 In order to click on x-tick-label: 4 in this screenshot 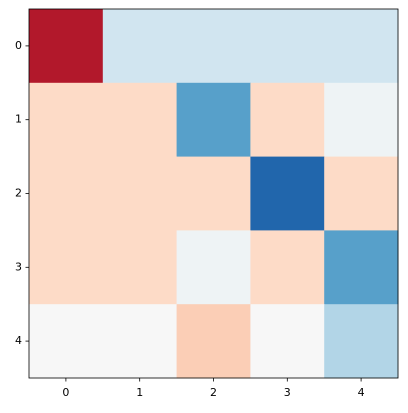, I will do `click(361, 392)`.